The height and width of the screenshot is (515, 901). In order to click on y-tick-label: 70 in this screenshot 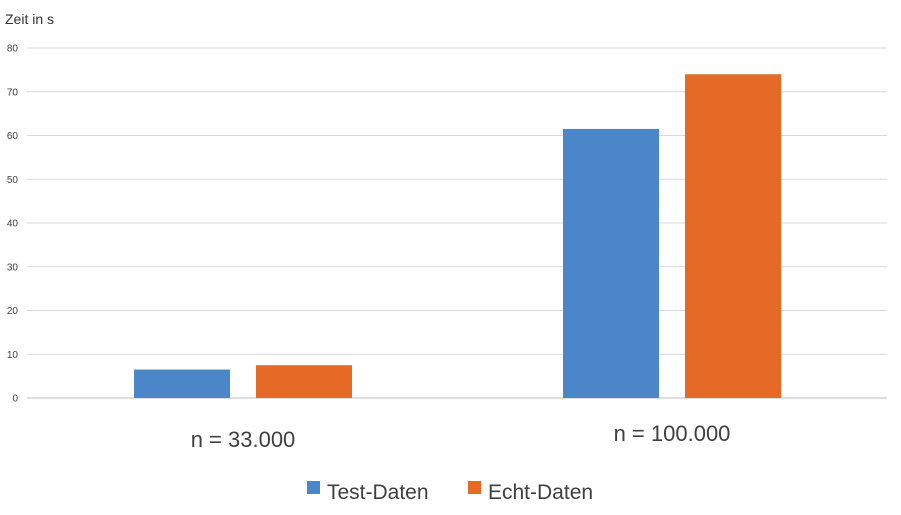, I will do `click(13, 92)`.